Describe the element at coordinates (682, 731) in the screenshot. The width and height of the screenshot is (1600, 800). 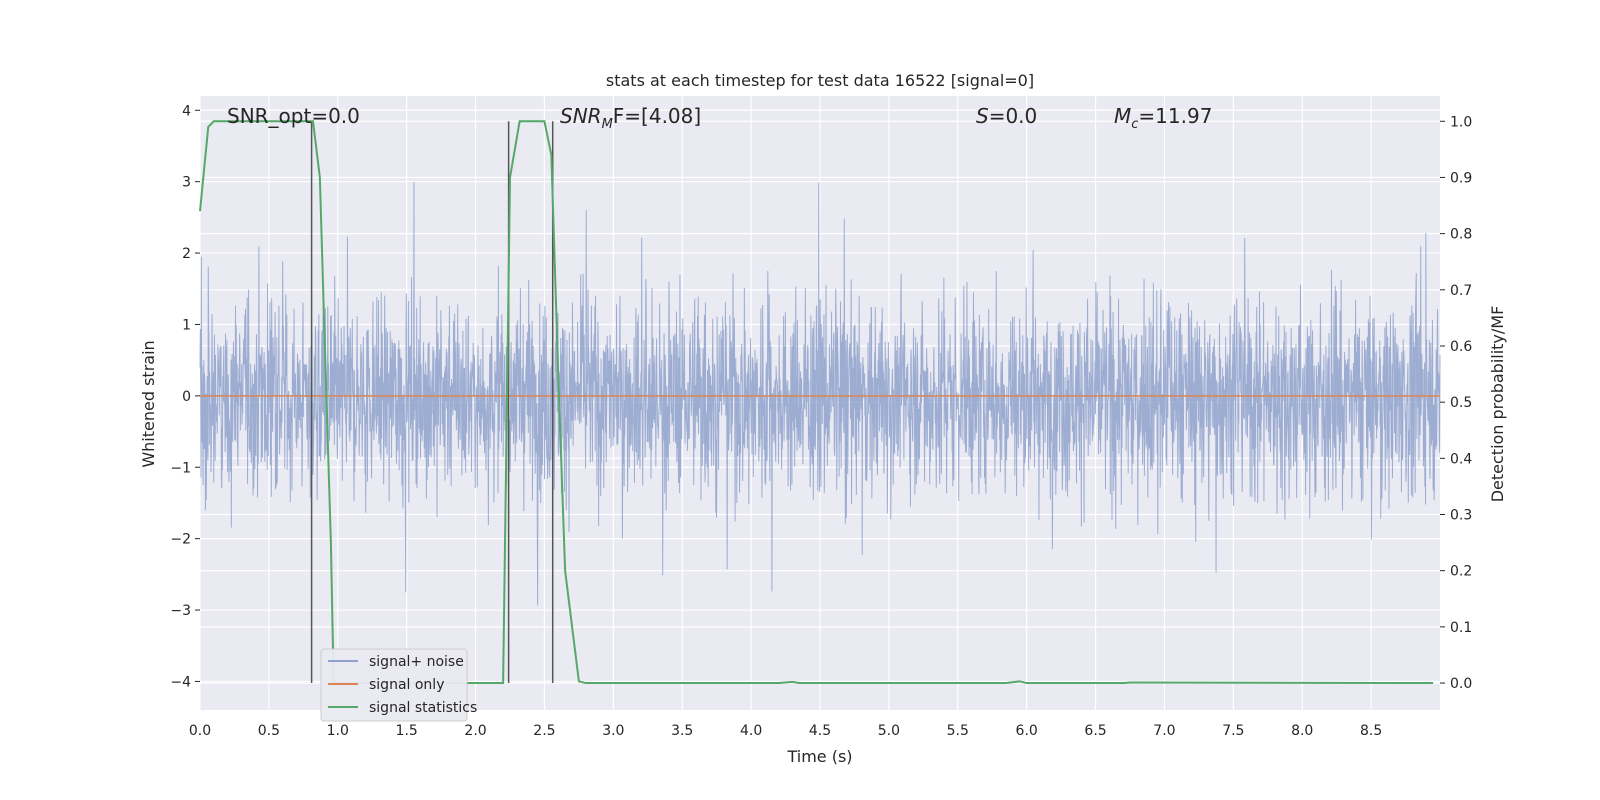
I see `x-tick-label: 3.5` at that location.